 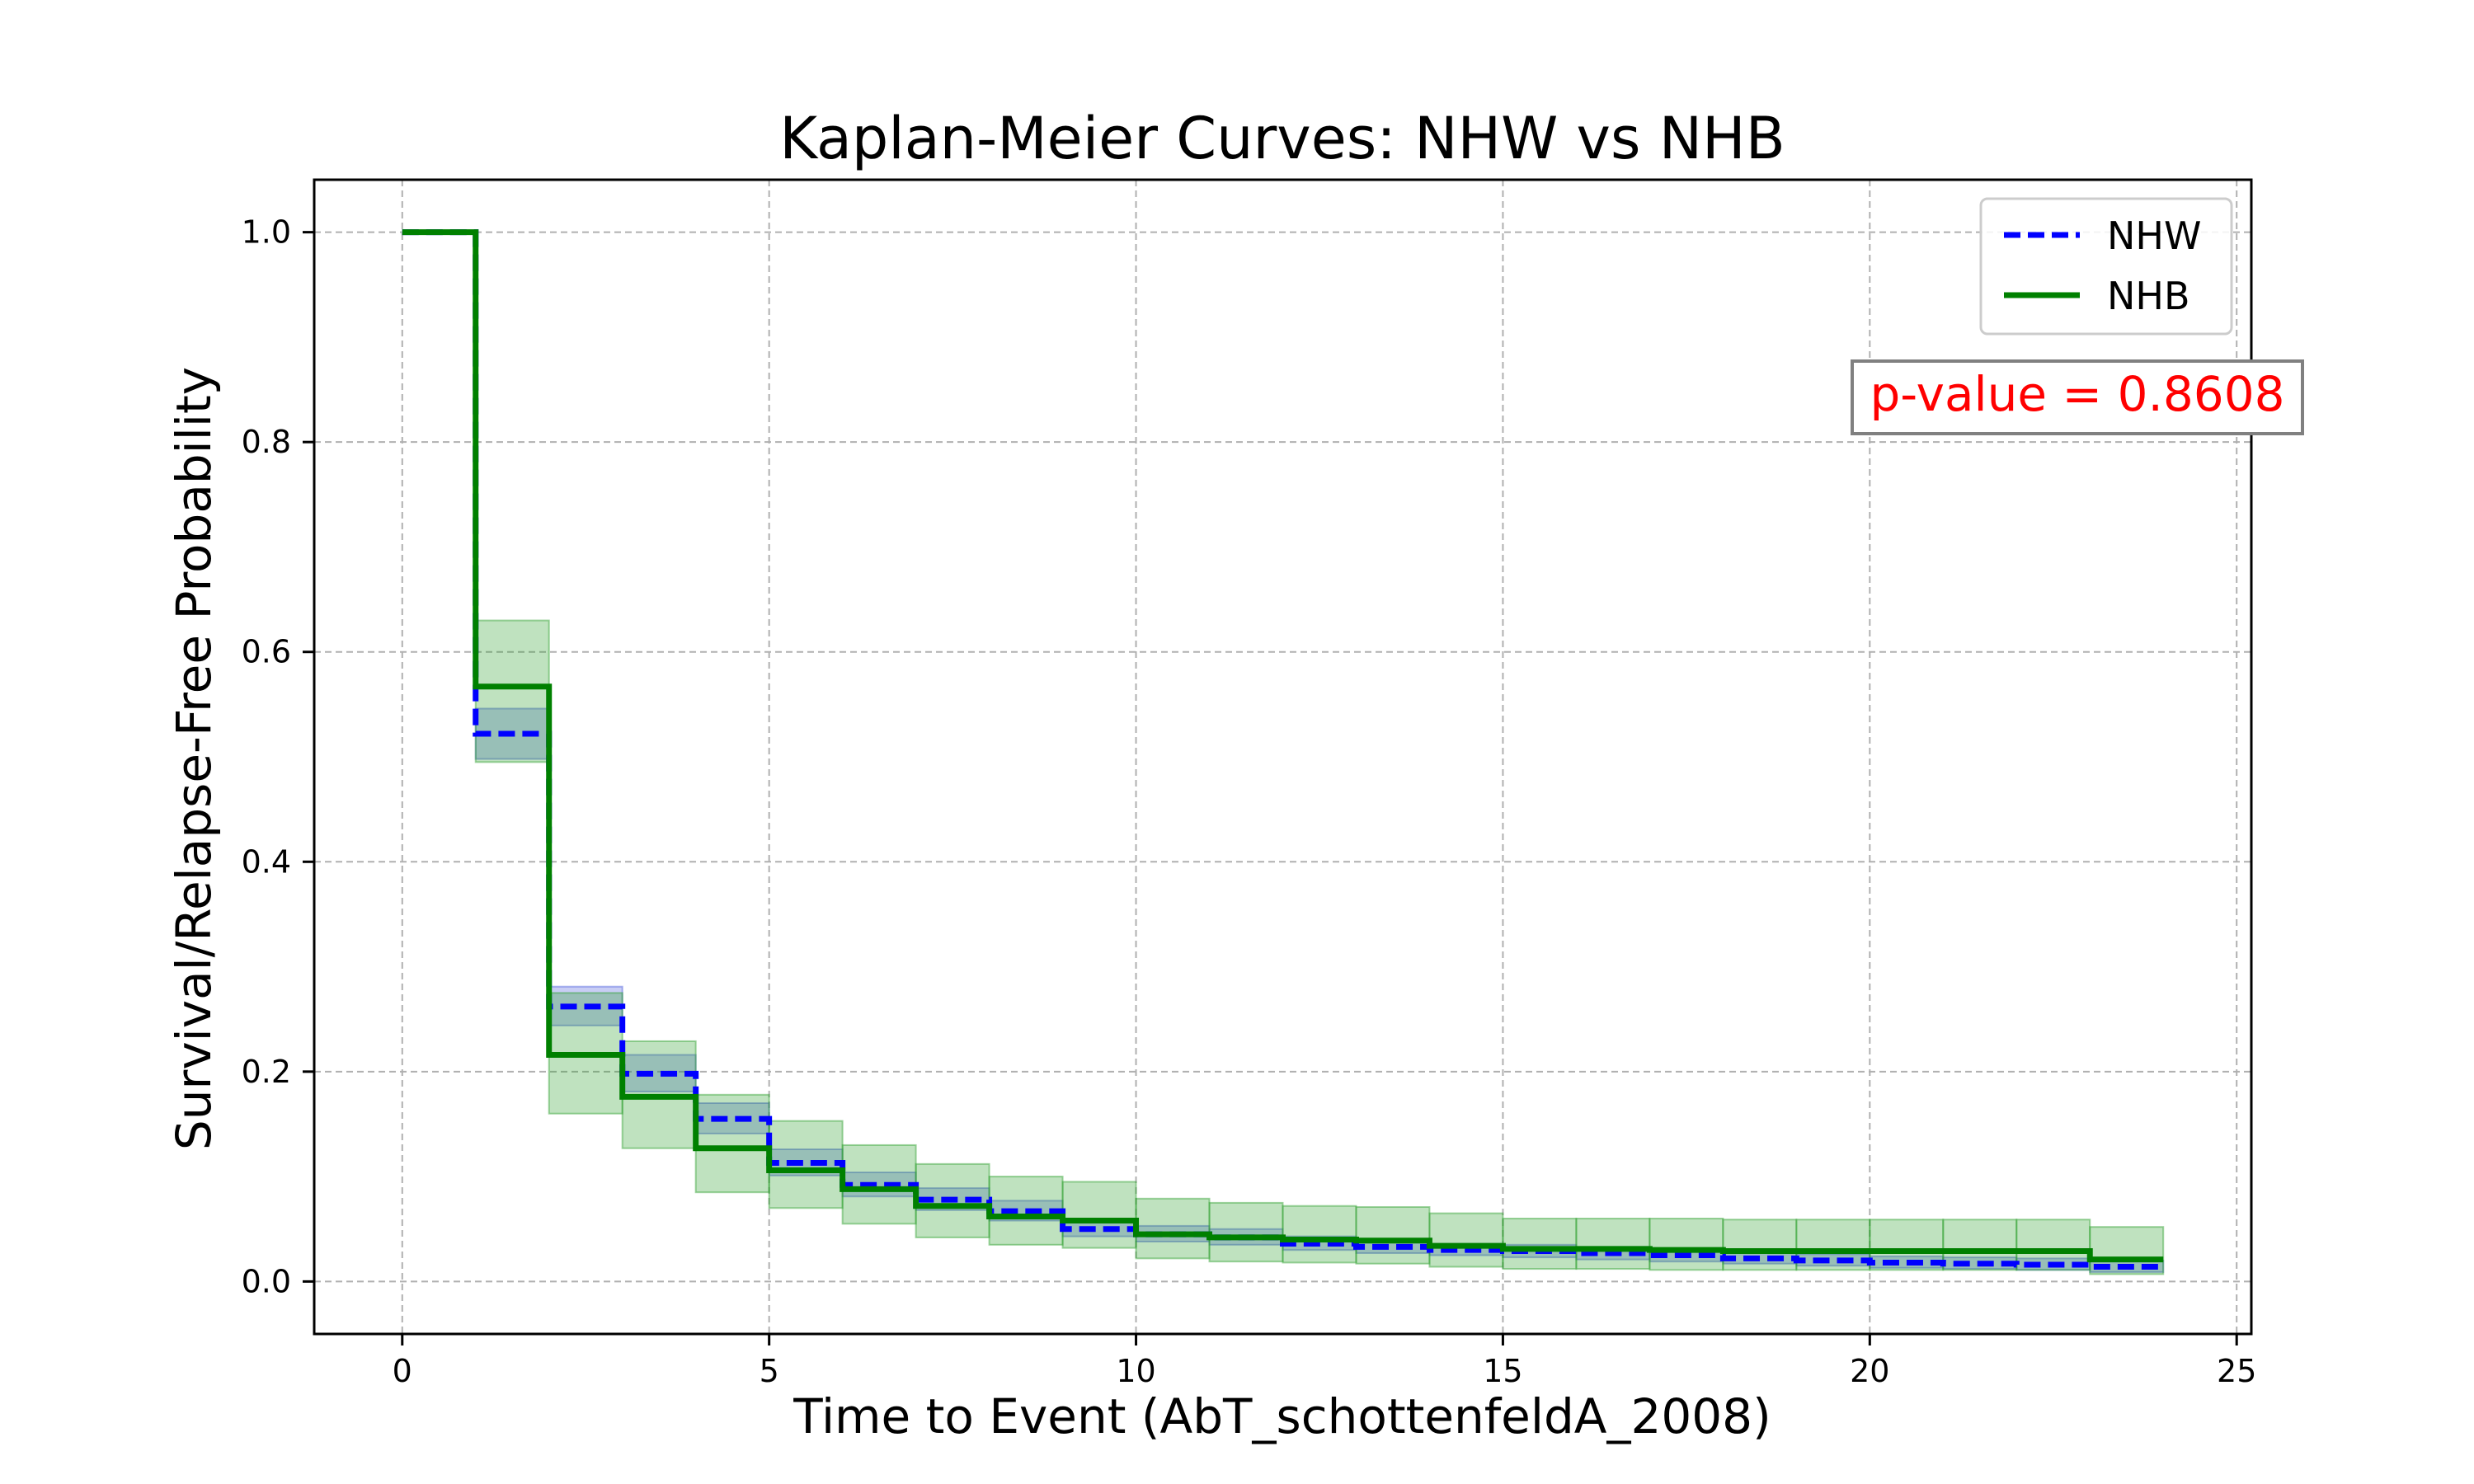 What do you see at coordinates (194, 758) in the screenshot?
I see `y-axis-label: Survival/Relapse-Free Probability` at bounding box center [194, 758].